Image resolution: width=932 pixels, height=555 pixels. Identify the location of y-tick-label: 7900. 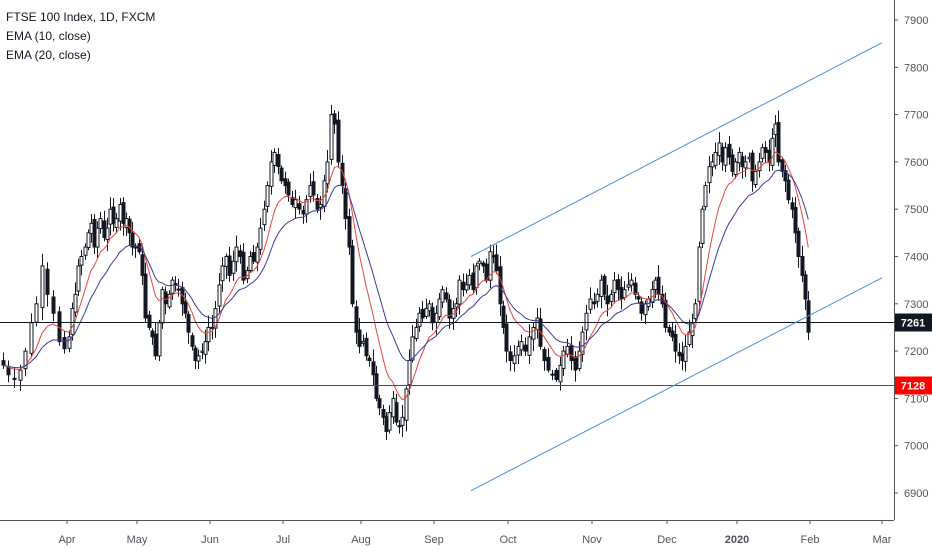
(916, 21).